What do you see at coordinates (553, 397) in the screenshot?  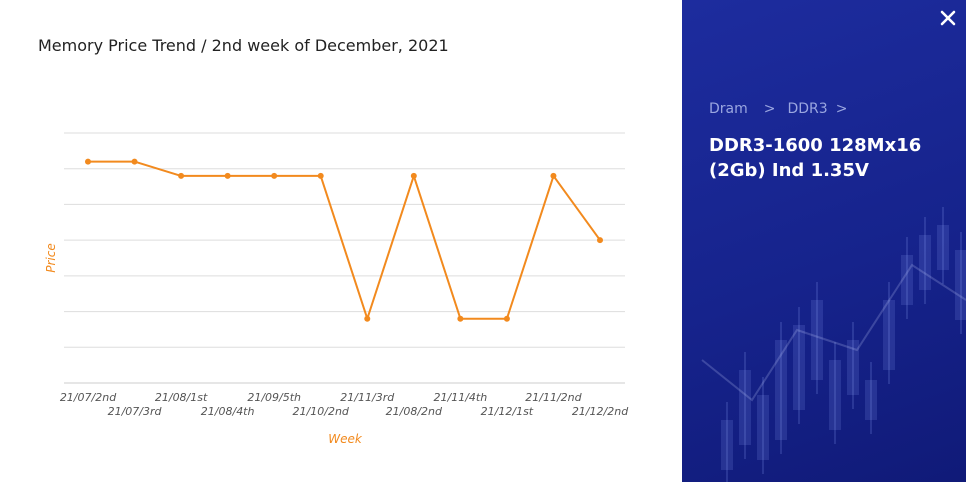 I see `x-tick-label: 21/11/2nd` at bounding box center [553, 397].